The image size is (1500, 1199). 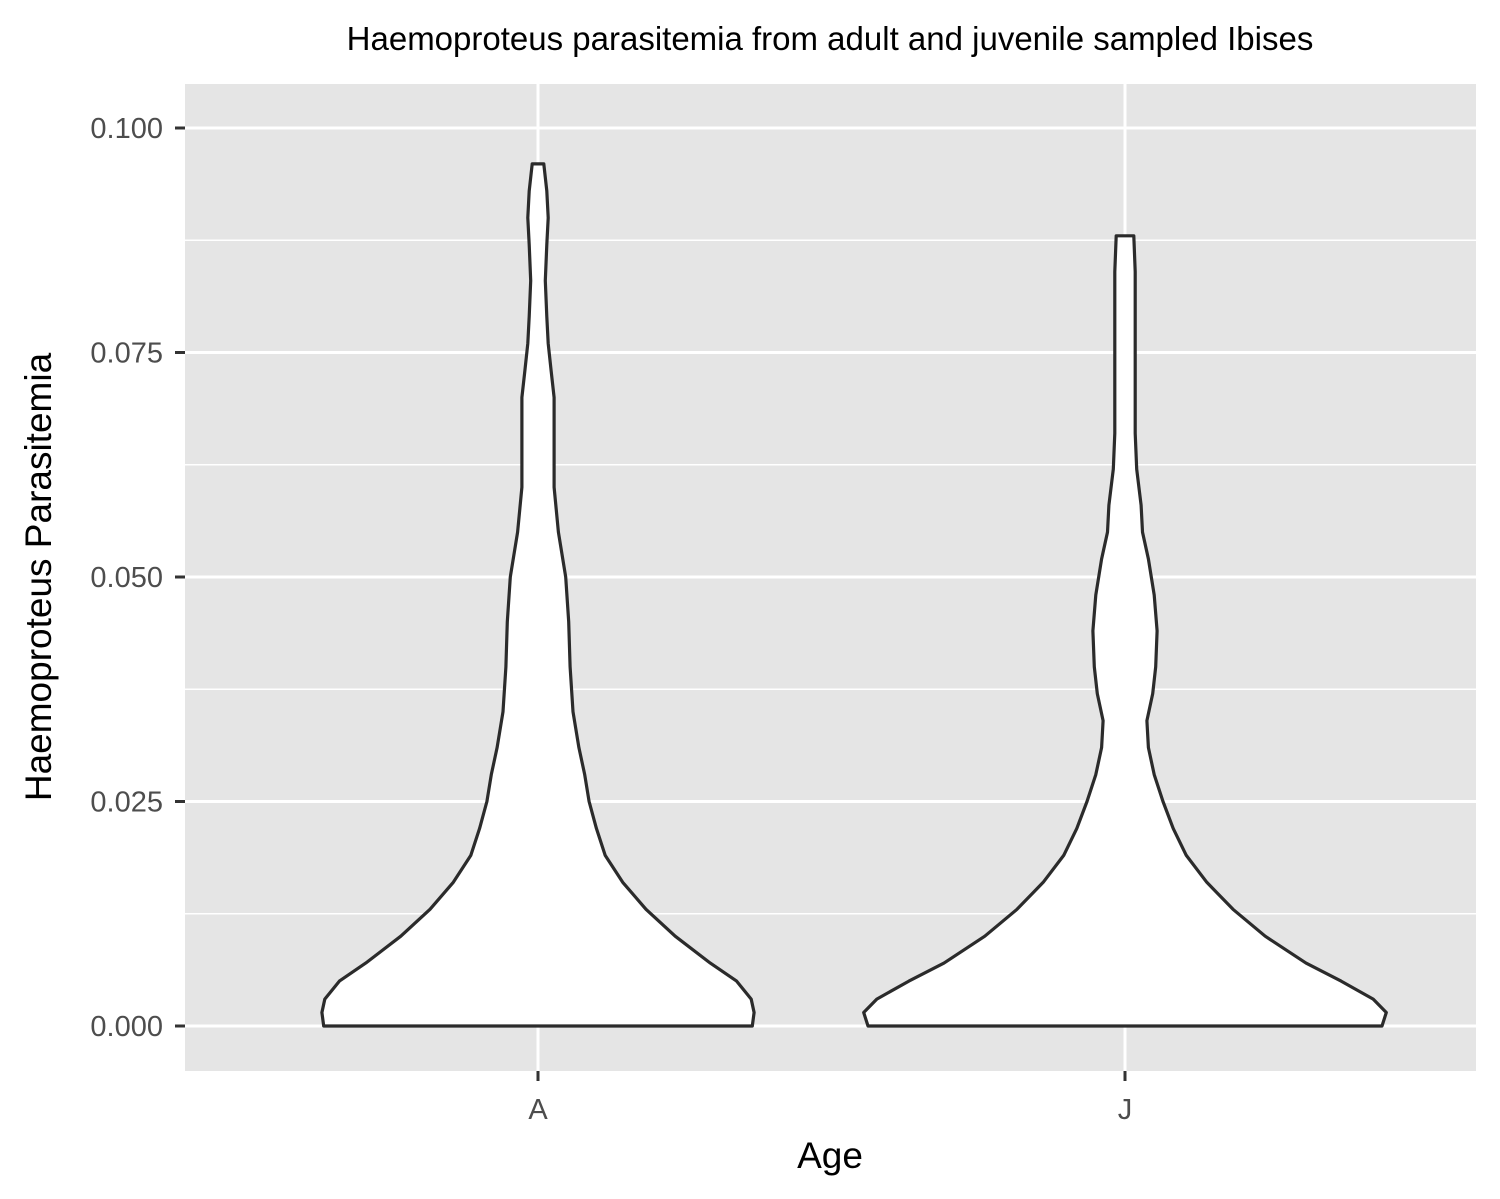 What do you see at coordinates (1125, 1110) in the screenshot?
I see `x-tick-label: J` at bounding box center [1125, 1110].